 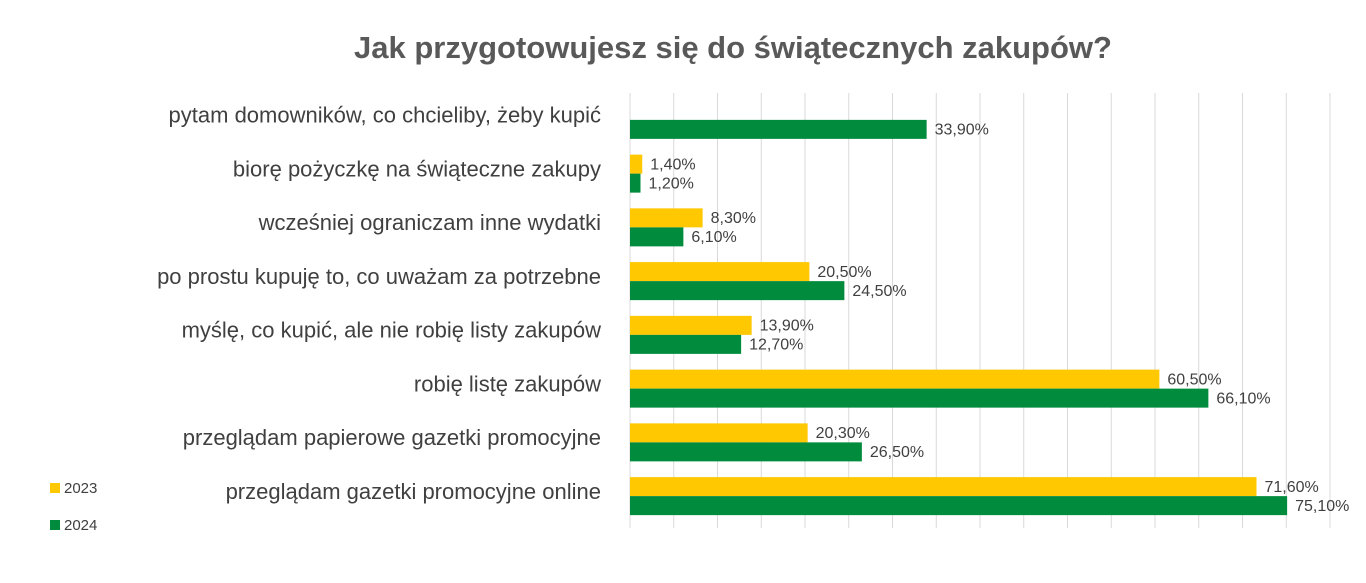 What do you see at coordinates (844, 272) in the screenshot?
I see `data-label-2023: 20,50%` at bounding box center [844, 272].